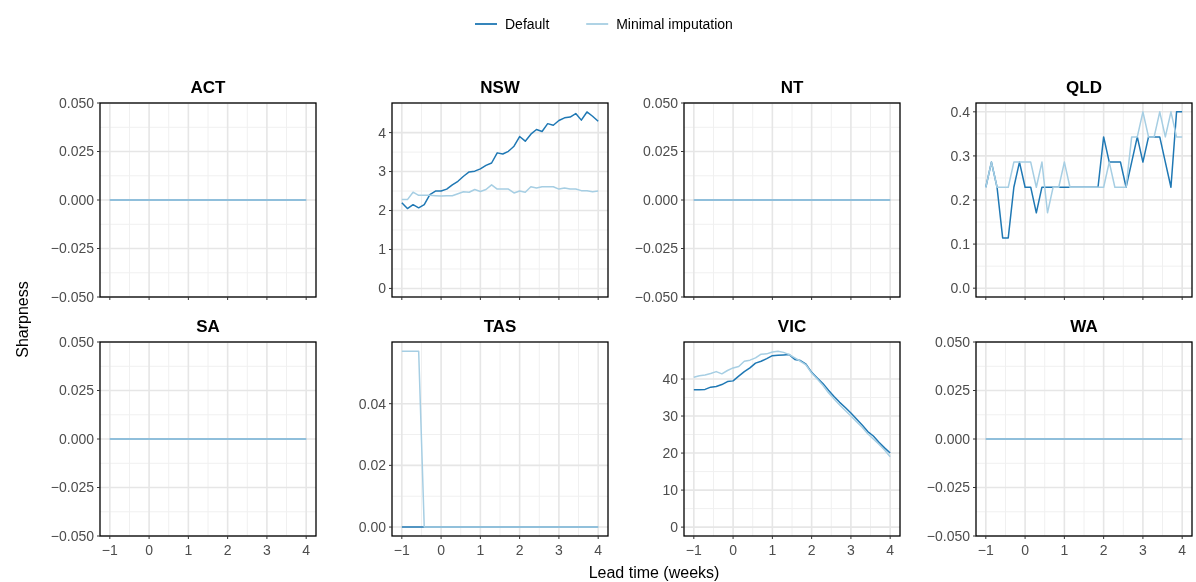 This screenshot has height=582, width=1196. Describe the element at coordinates (960, 243) in the screenshot. I see `y-tick-label: 0.1` at that location.